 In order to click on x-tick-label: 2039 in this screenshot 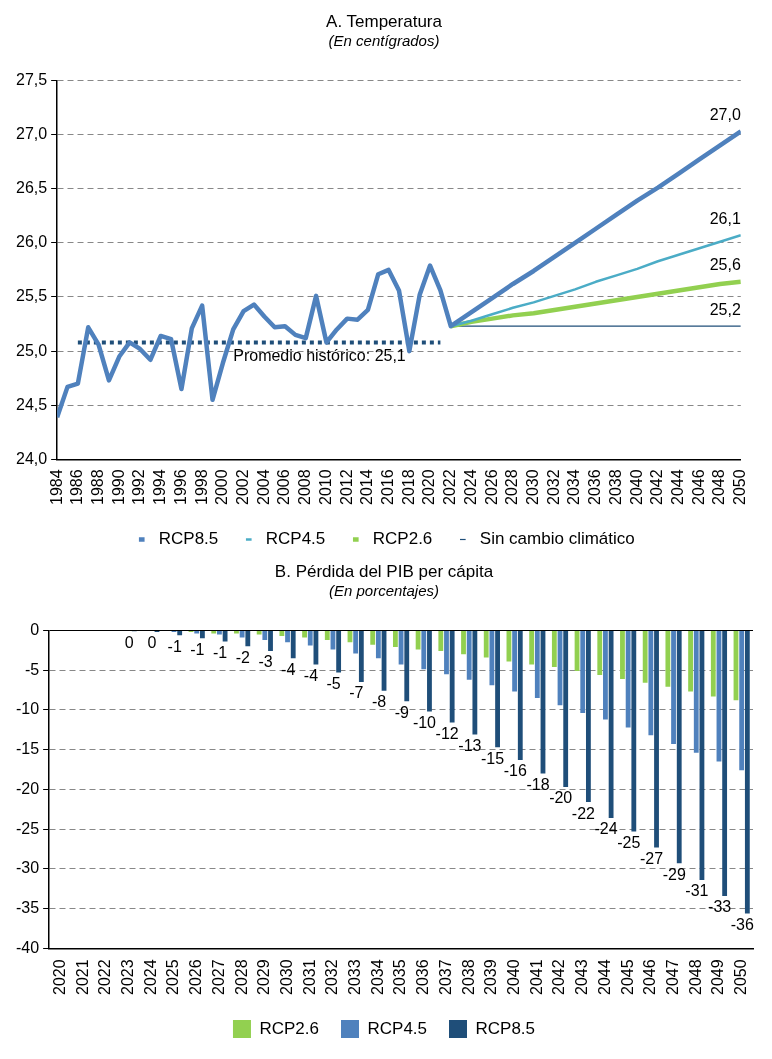, I will do `click(491, 977)`.